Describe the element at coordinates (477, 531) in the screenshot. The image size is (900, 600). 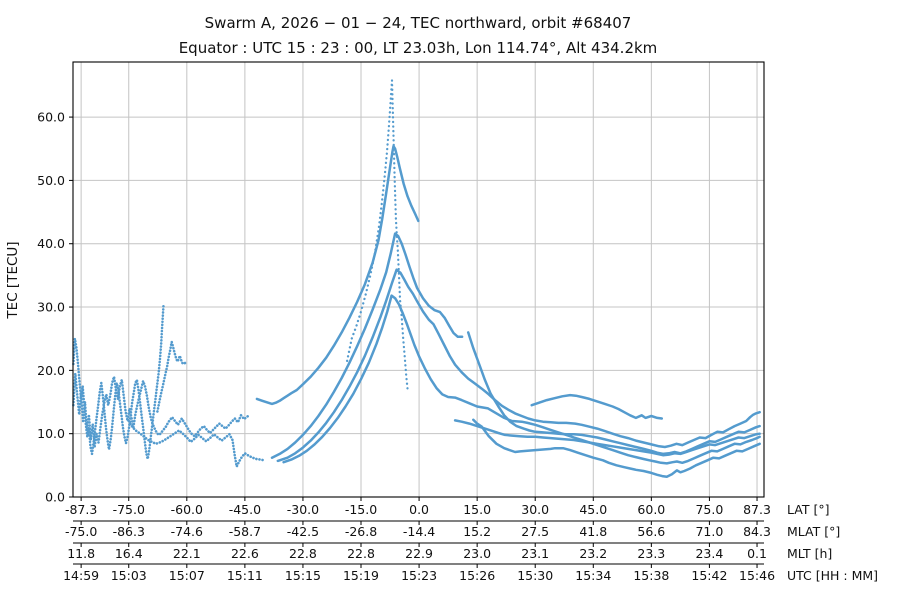
I see `x-tick-label-mlat: 15.2` at that location.